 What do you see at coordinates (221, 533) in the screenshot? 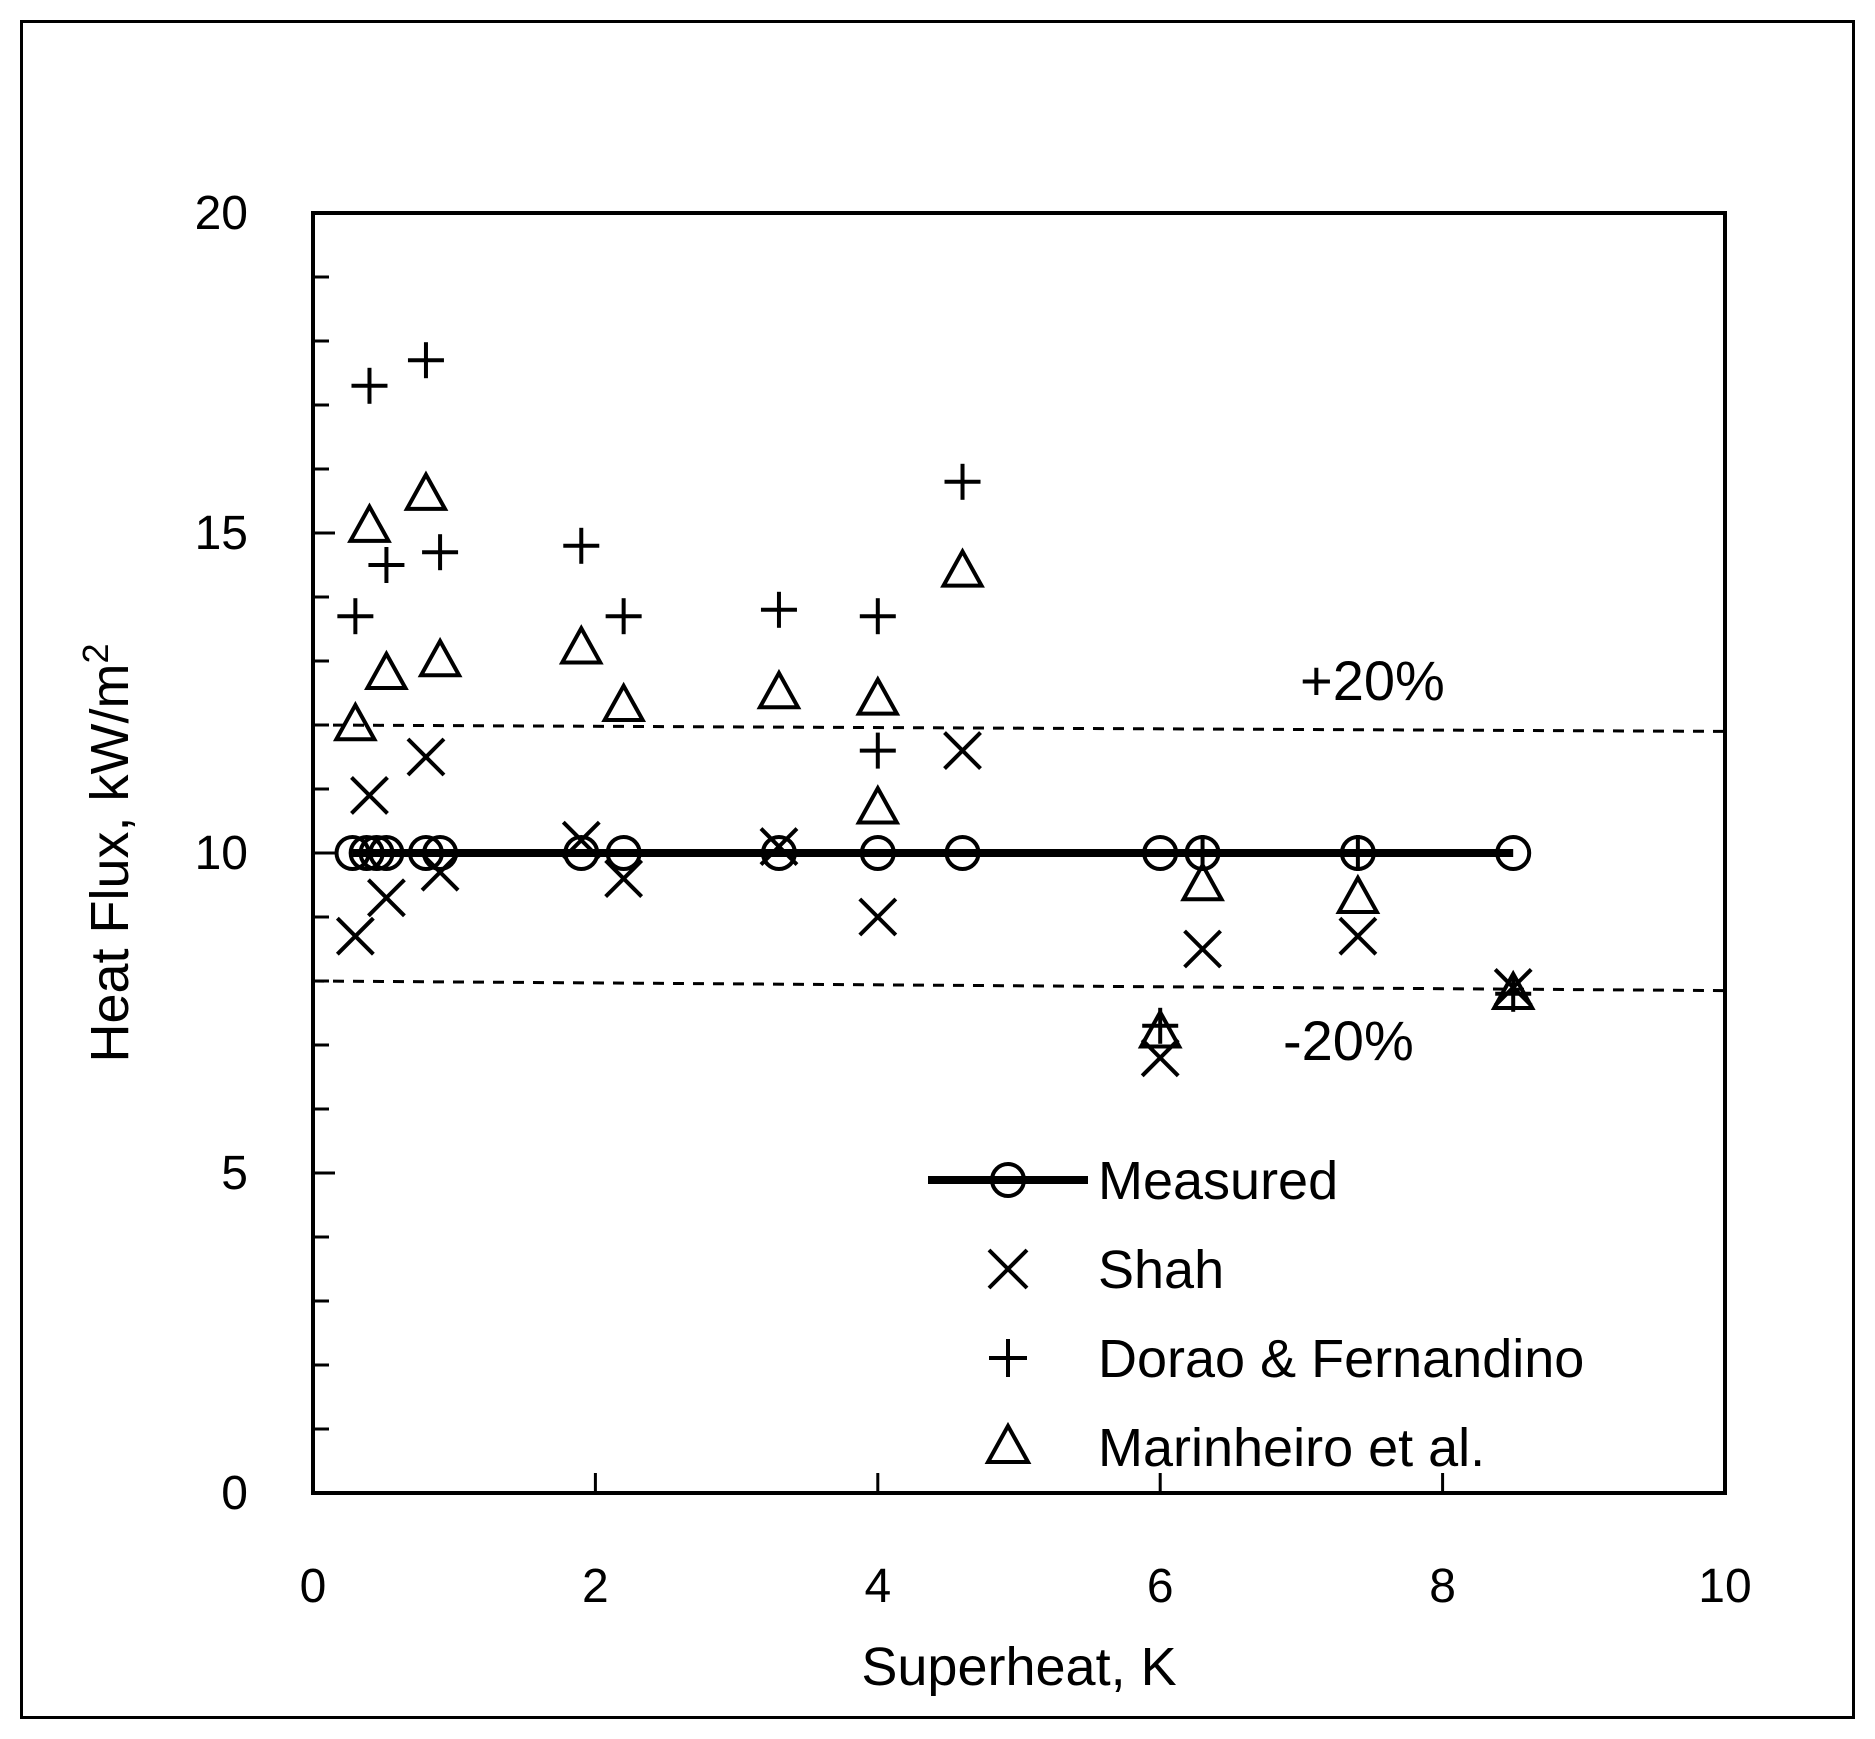
I see `y-tick-label: 15` at bounding box center [221, 533].